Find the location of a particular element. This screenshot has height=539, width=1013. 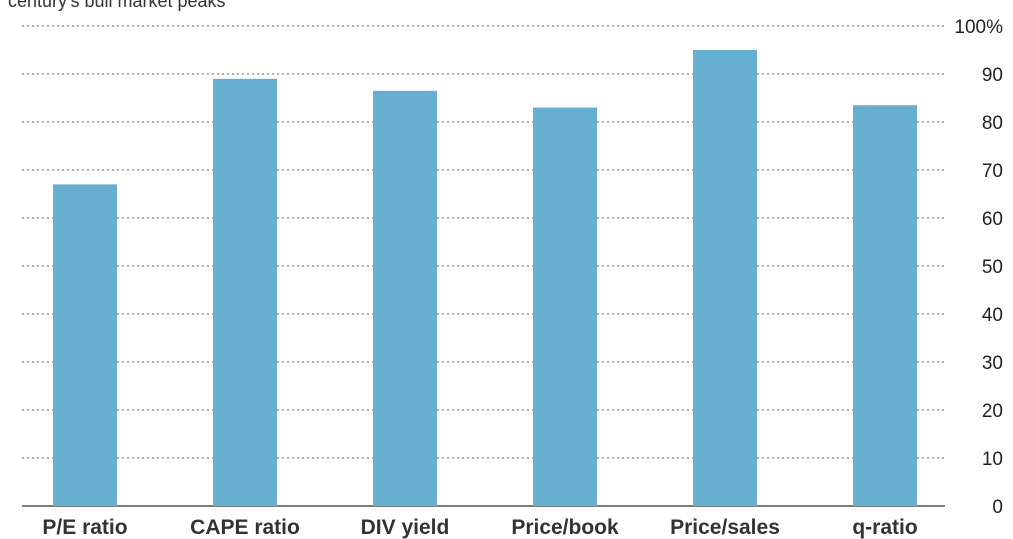

y-tick-label-0: 0 is located at coordinates (997, 507).